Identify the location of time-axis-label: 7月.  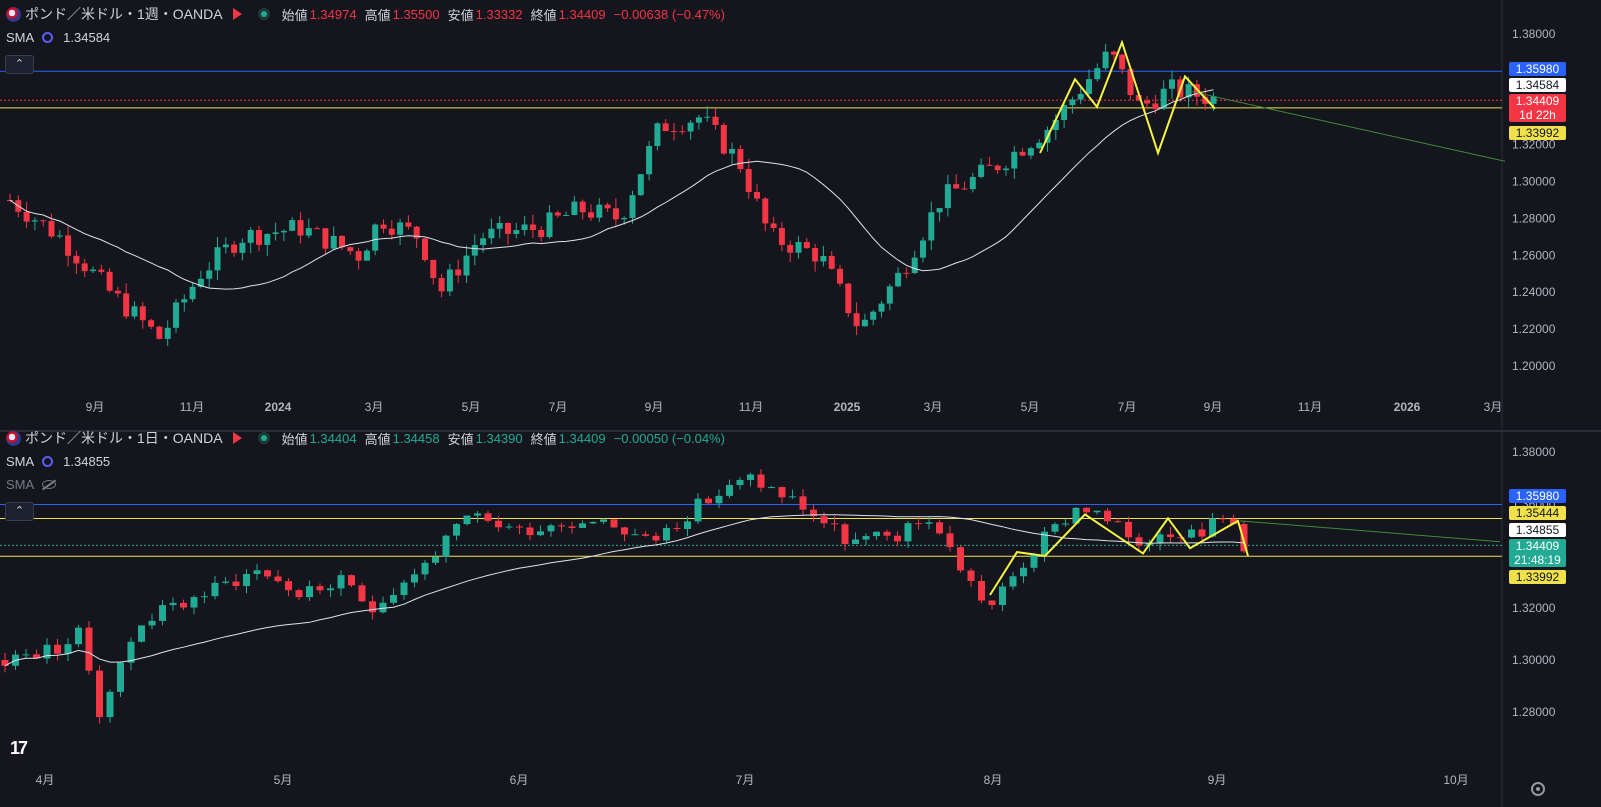
(558, 407).